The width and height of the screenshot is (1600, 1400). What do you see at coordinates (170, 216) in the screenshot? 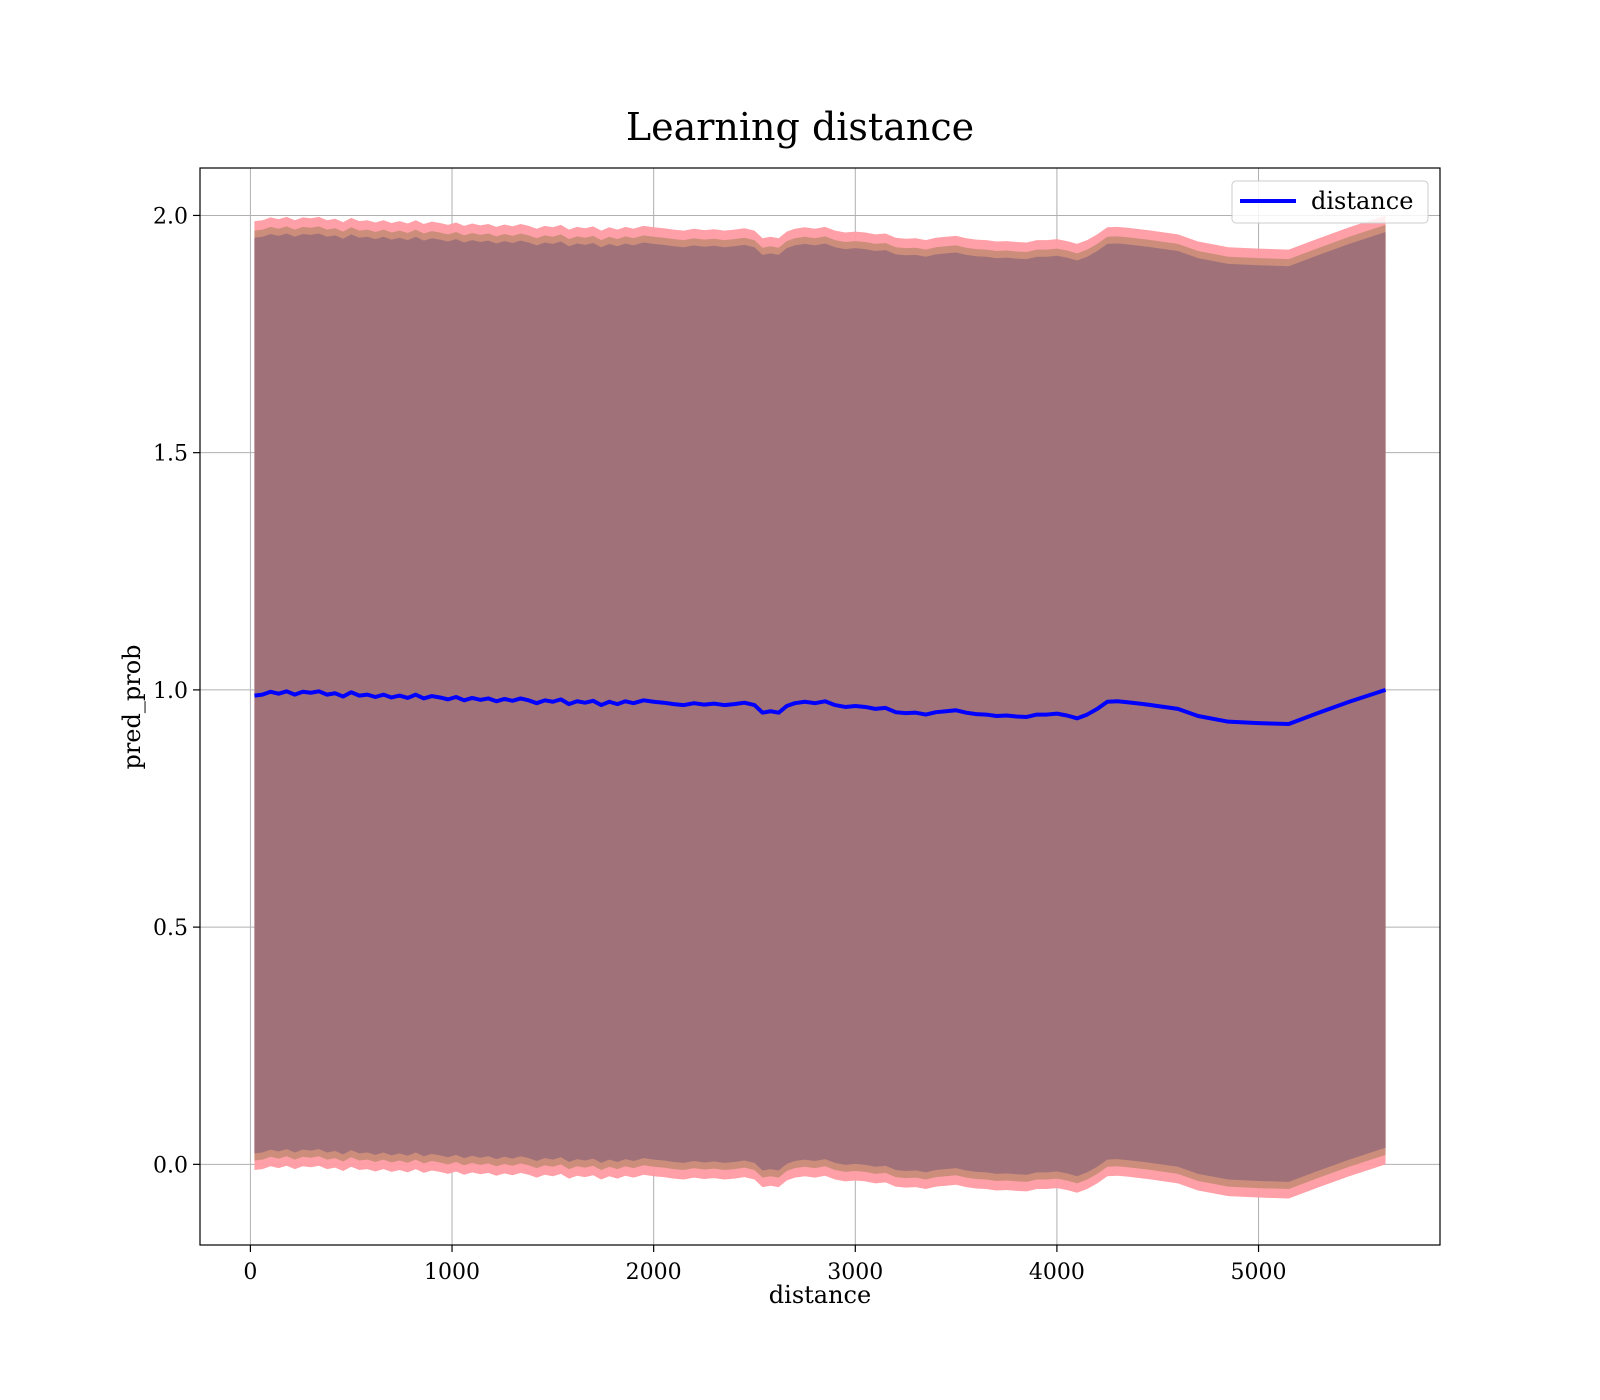
I see `y-tick-label: 2.0` at bounding box center [170, 216].